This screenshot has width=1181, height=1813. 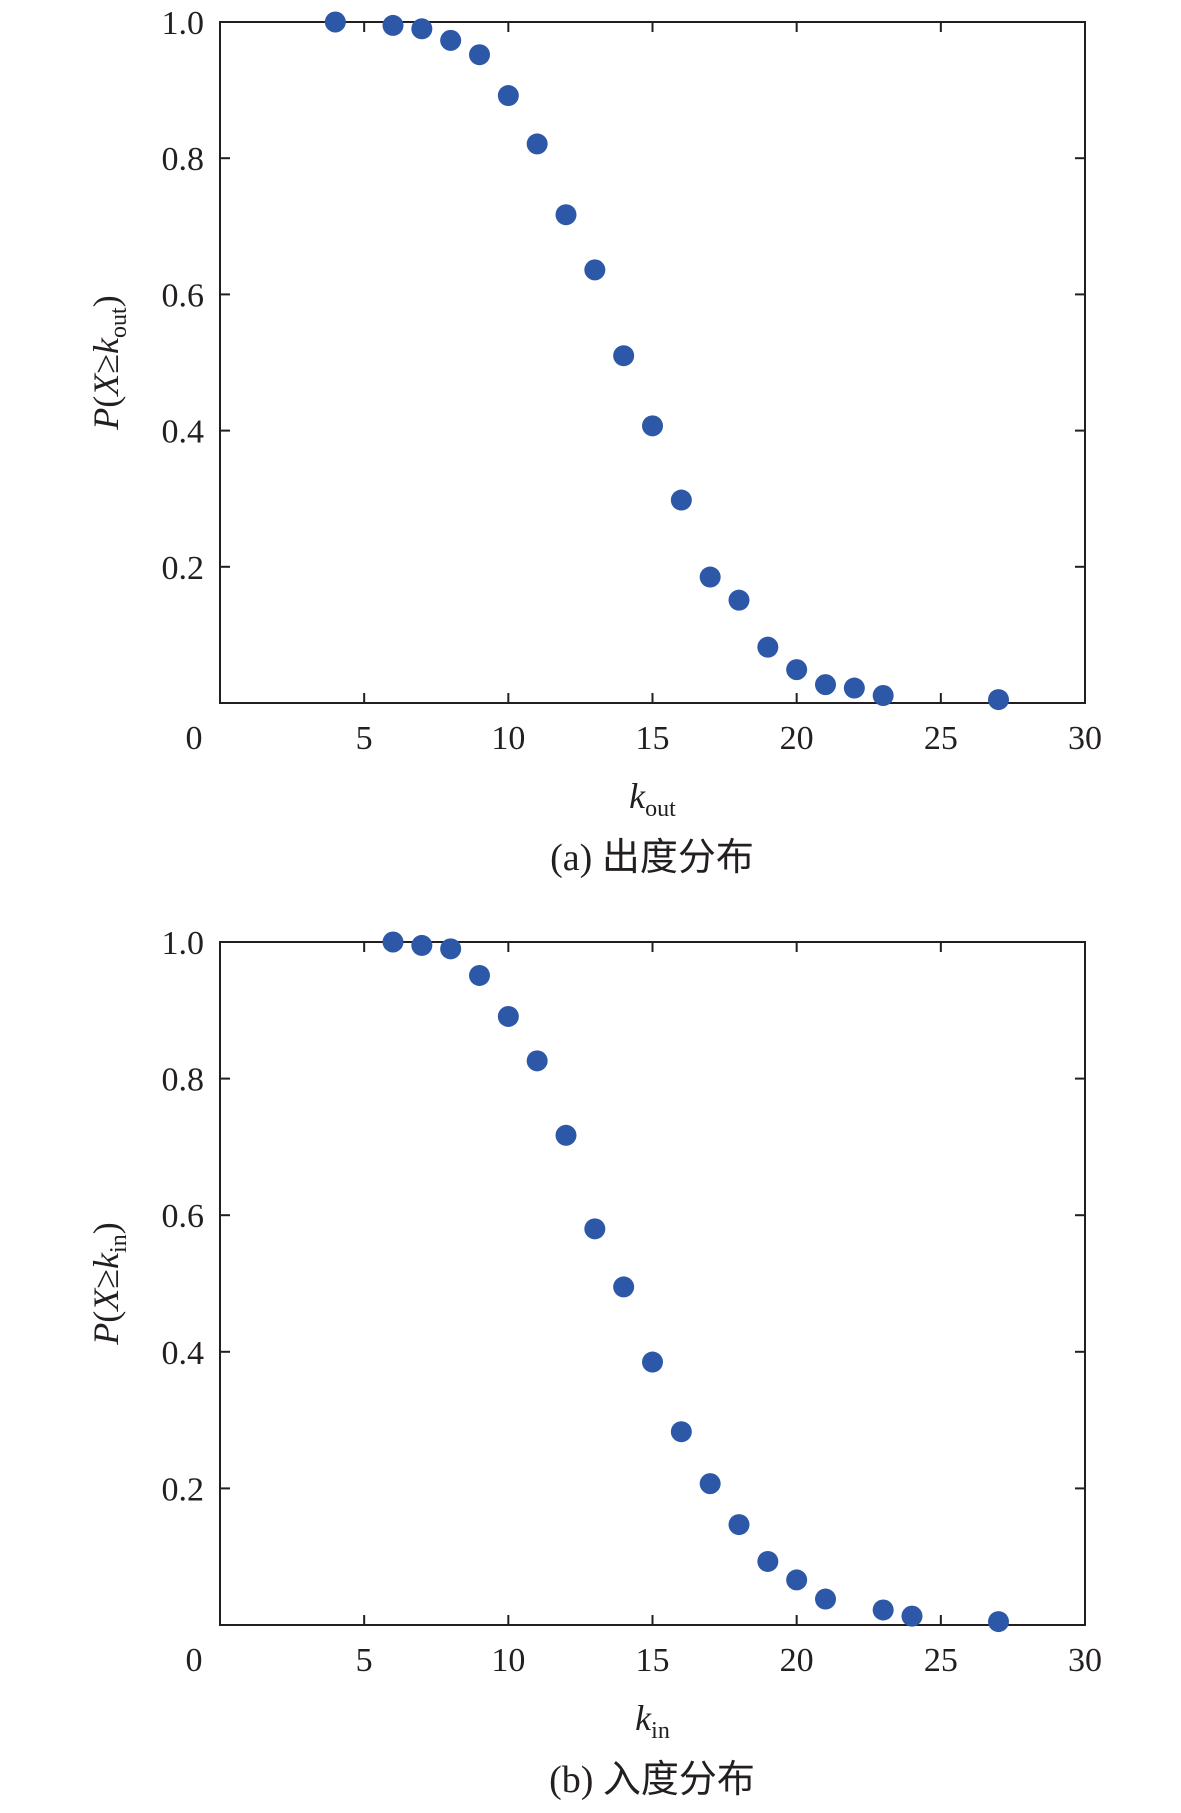 I want to click on x-axis-label: kout, so click(x=652, y=799).